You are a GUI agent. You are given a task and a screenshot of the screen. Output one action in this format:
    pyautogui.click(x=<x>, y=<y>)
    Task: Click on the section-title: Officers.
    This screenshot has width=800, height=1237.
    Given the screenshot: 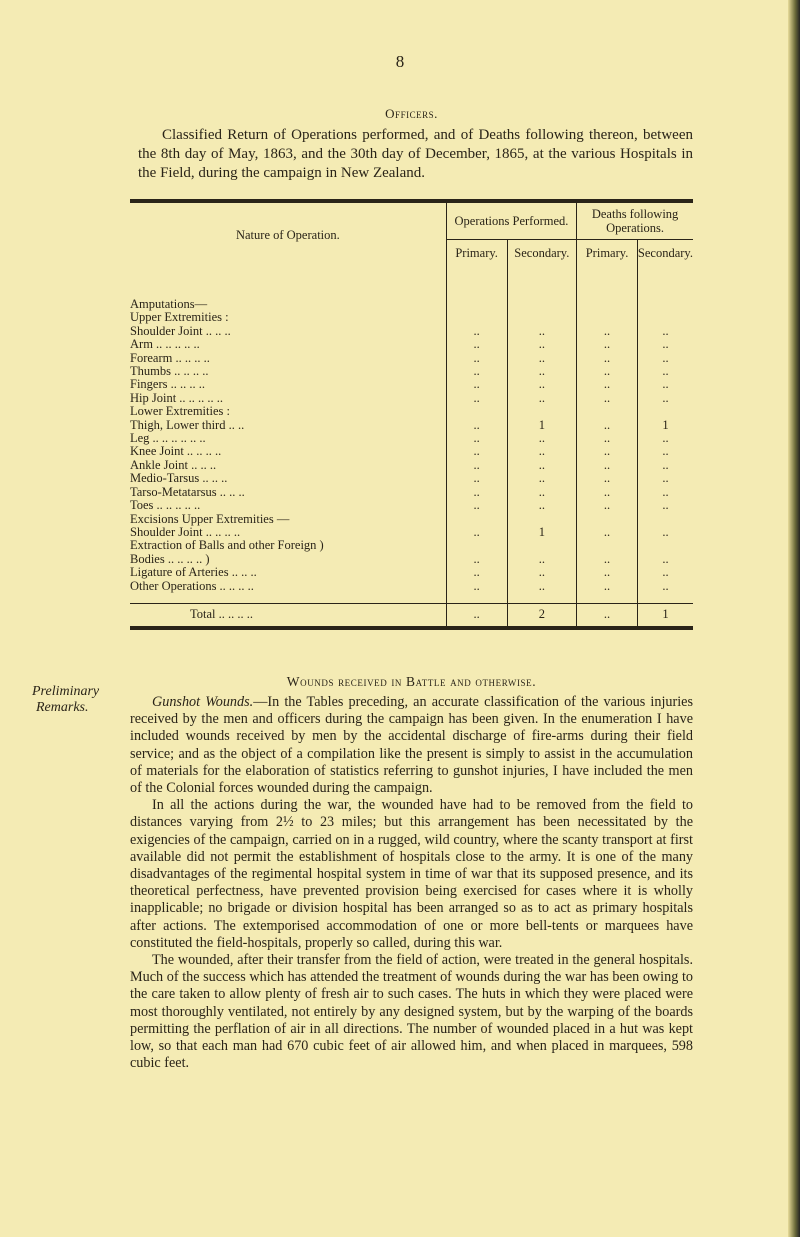 What is the action you would take?
    pyautogui.click(x=411, y=113)
    